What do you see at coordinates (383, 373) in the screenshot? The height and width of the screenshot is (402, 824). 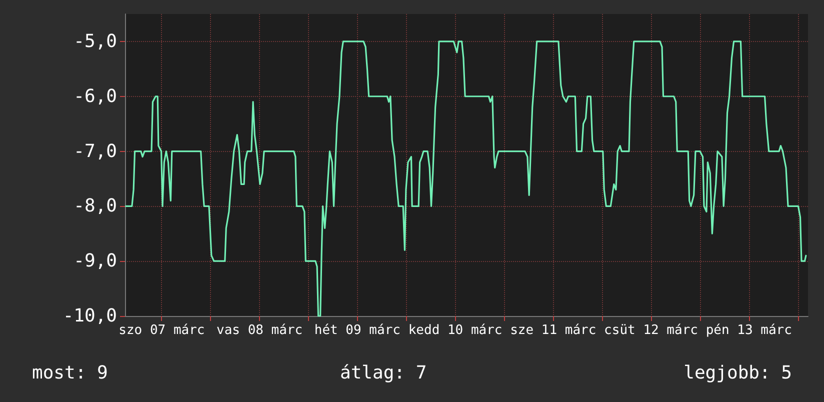 I see `text: átlag: 7` at bounding box center [383, 373].